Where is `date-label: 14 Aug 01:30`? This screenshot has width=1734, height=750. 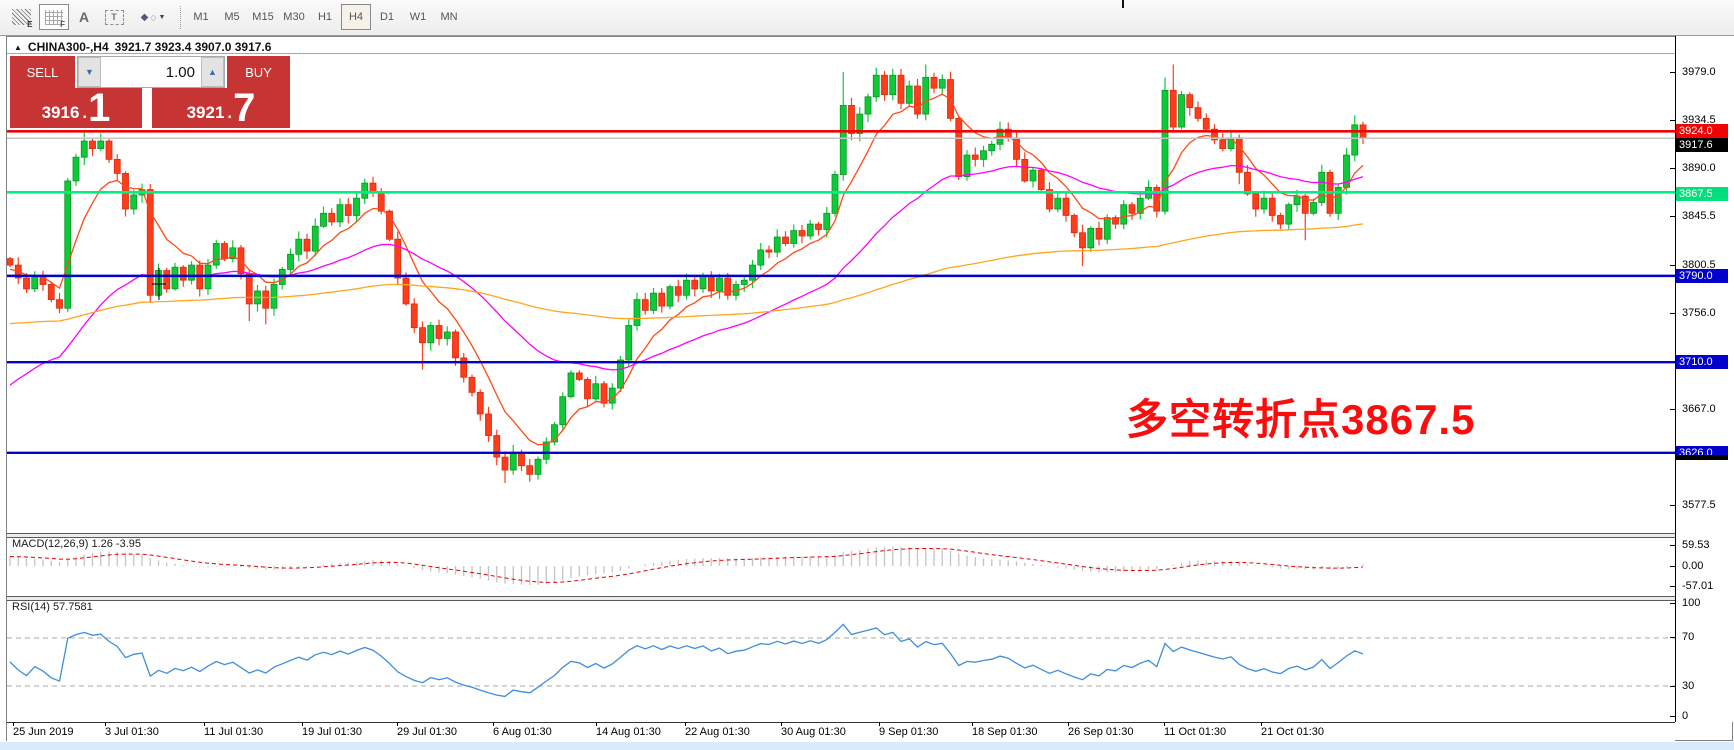
date-label: 14 Aug 01:30 is located at coordinates (628, 732).